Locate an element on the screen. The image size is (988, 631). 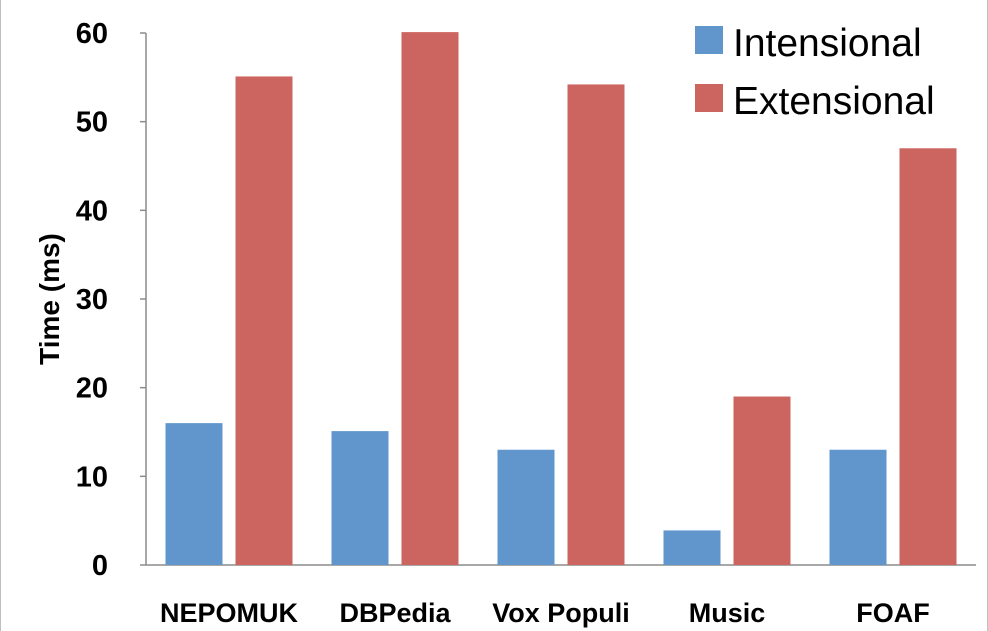
legend-label-extensional: Extensional is located at coordinates (834, 101).